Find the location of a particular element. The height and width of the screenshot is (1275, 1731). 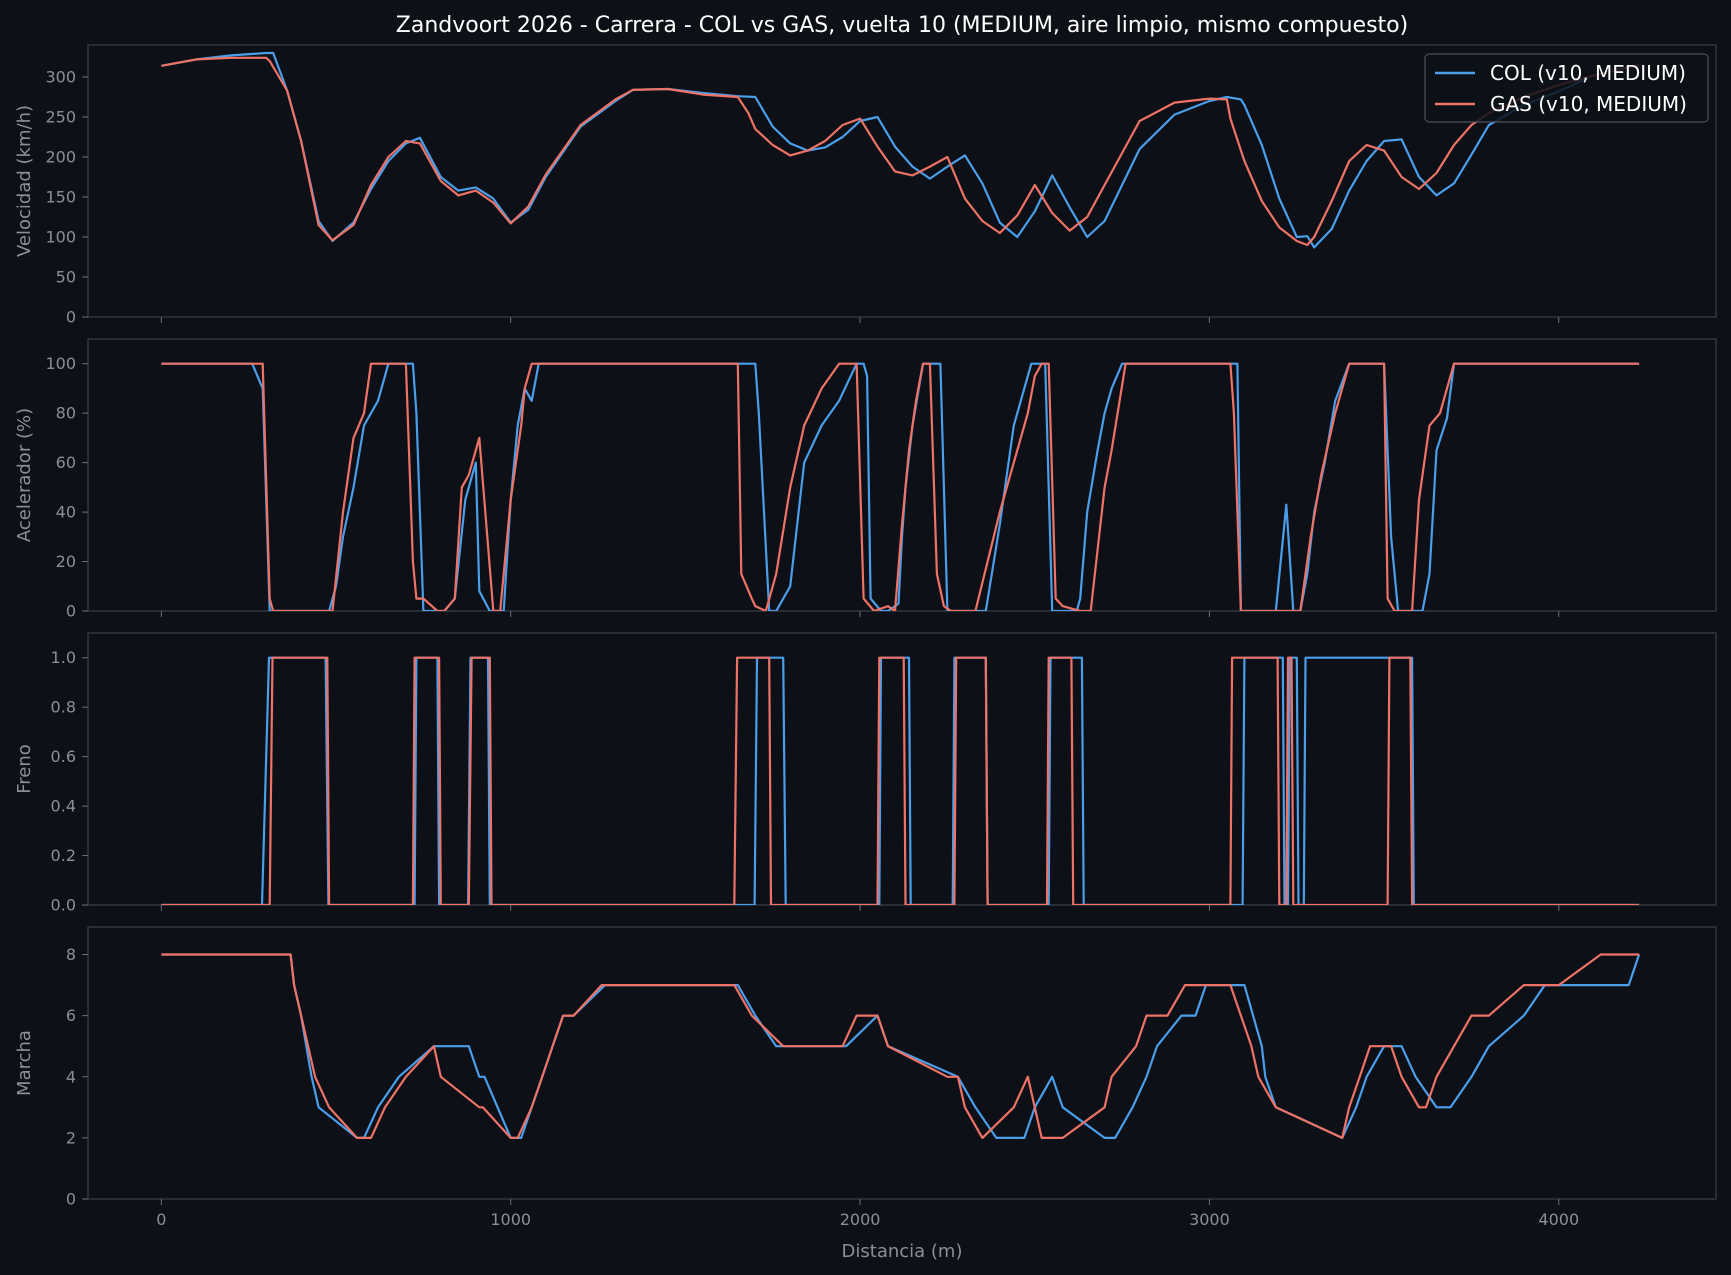

x-axis-label: Distancia (m) is located at coordinates (902, 1251).